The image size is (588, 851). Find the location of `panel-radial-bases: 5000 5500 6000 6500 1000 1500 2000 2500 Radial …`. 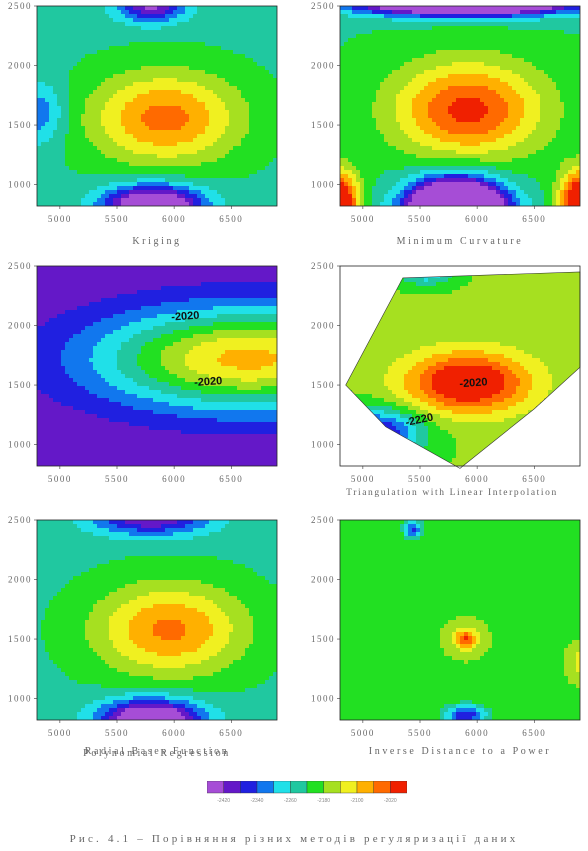

panel-radial-bases: 5000 5500 6000 6500 1000 1500 2000 2500 Radial … is located at coordinates (145, 639).